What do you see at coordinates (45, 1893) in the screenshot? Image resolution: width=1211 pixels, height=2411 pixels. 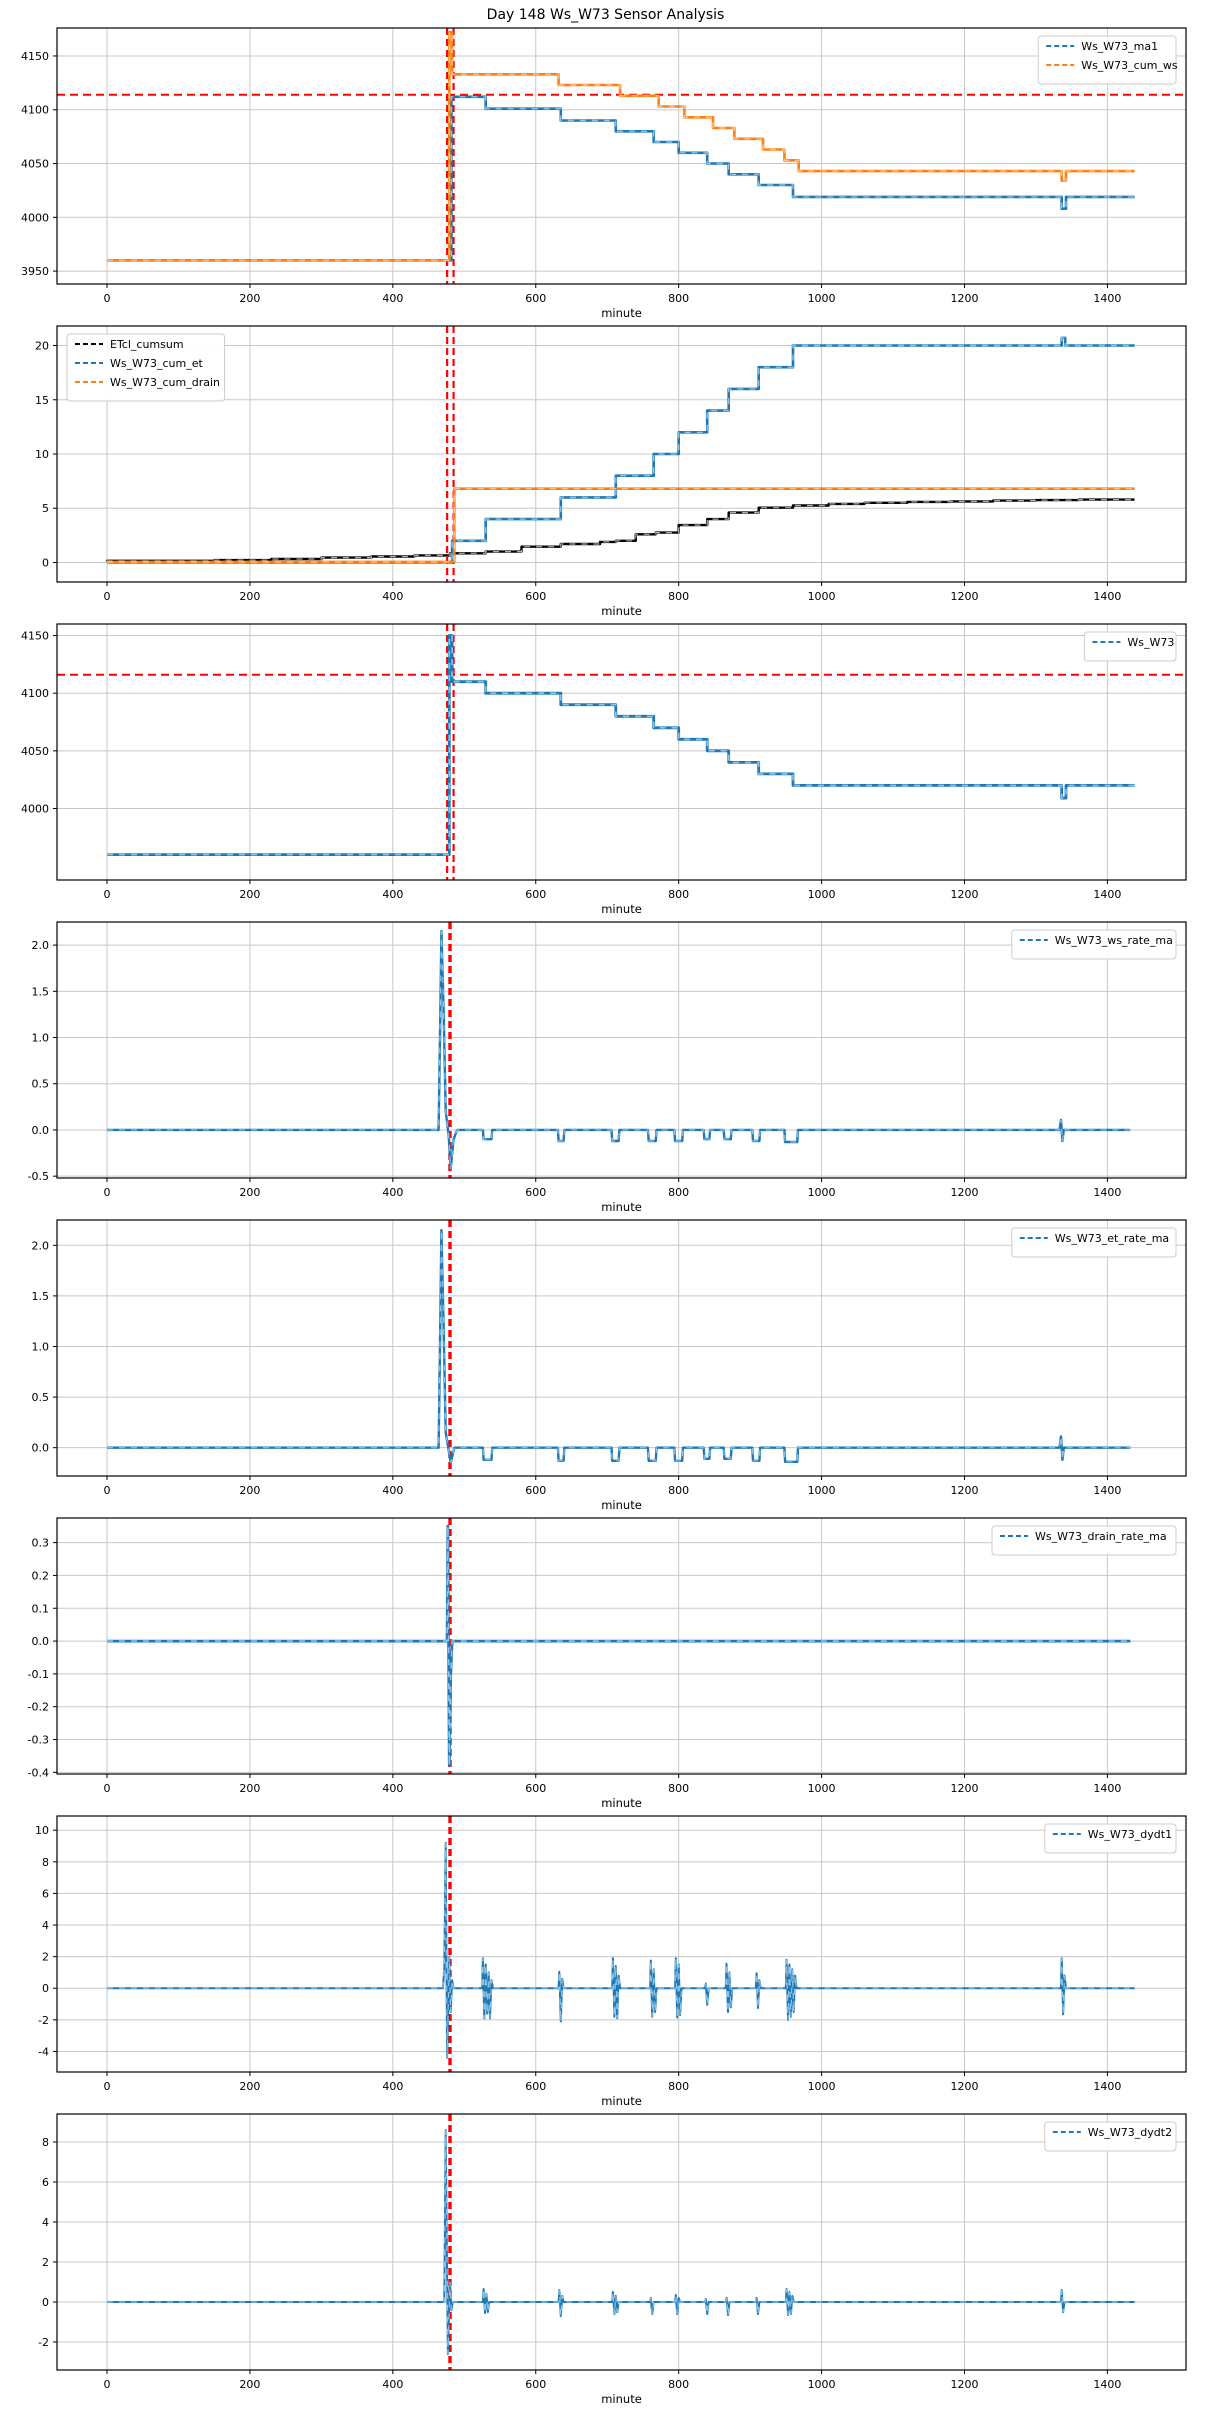 I see `y-tick-label: 6` at bounding box center [45, 1893].